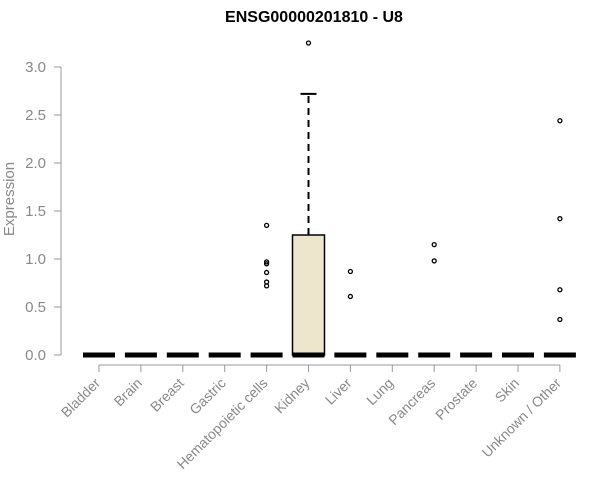  What do you see at coordinates (9, 199) in the screenshot?
I see `y-axis-label: Expression` at bounding box center [9, 199].